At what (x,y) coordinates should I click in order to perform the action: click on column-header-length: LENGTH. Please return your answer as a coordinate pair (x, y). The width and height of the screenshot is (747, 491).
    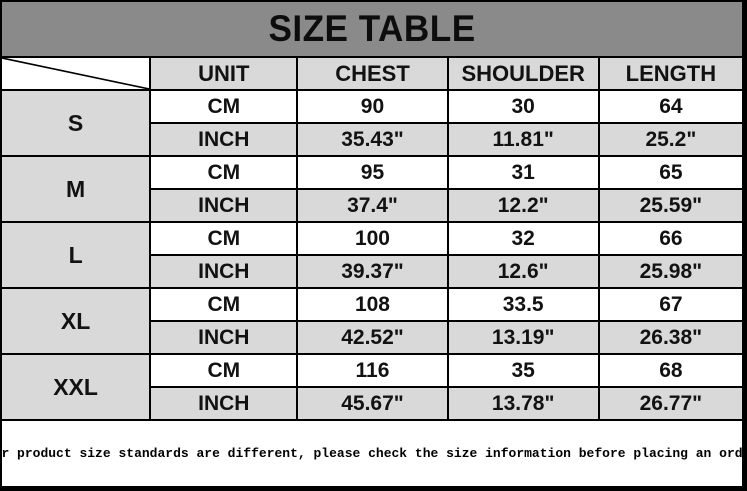
    Looking at the image, I should click on (670, 73).